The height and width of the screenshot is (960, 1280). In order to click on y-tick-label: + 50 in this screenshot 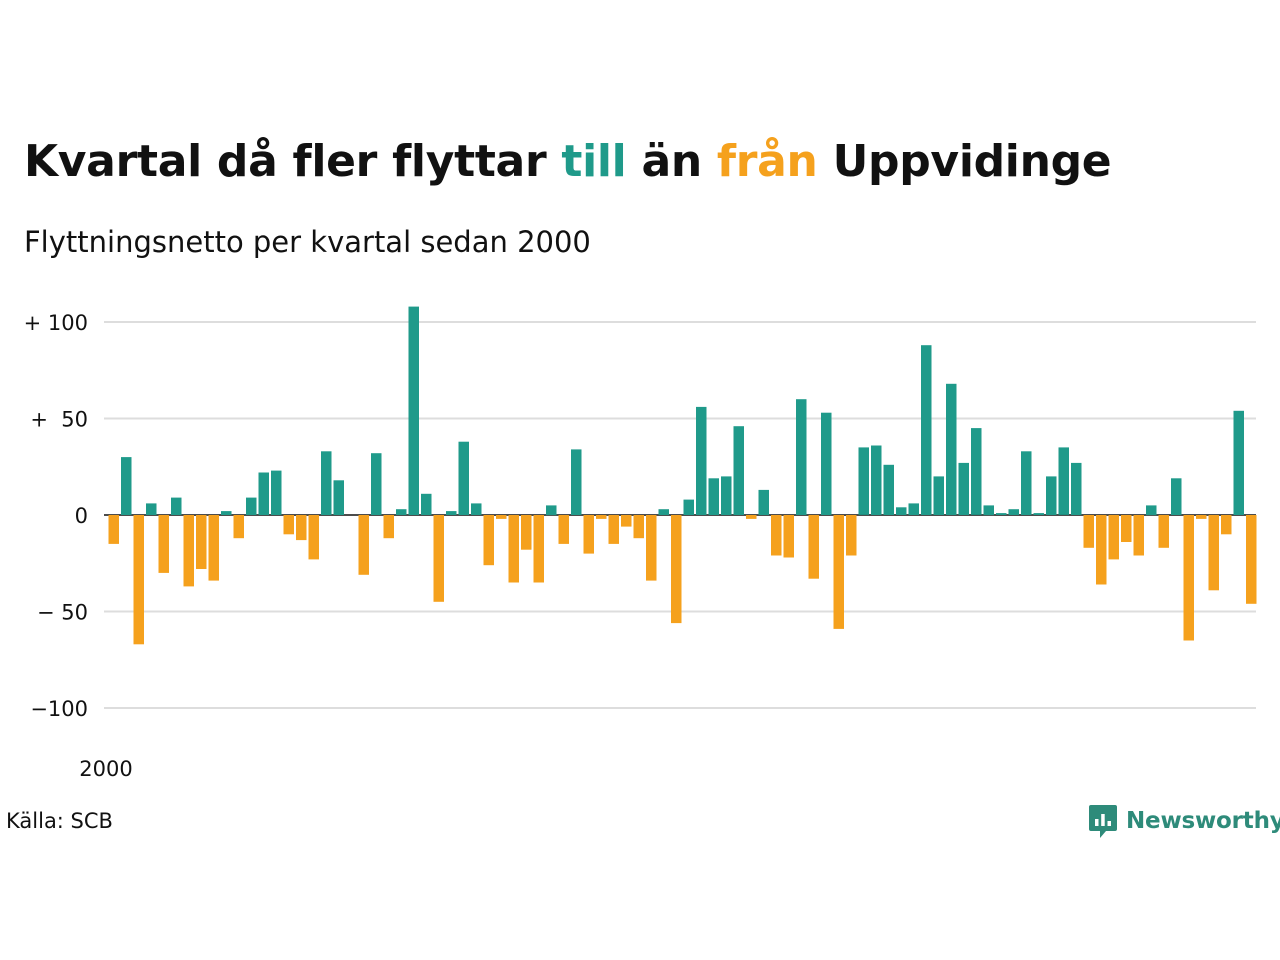, I will do `click(59, 420)`.